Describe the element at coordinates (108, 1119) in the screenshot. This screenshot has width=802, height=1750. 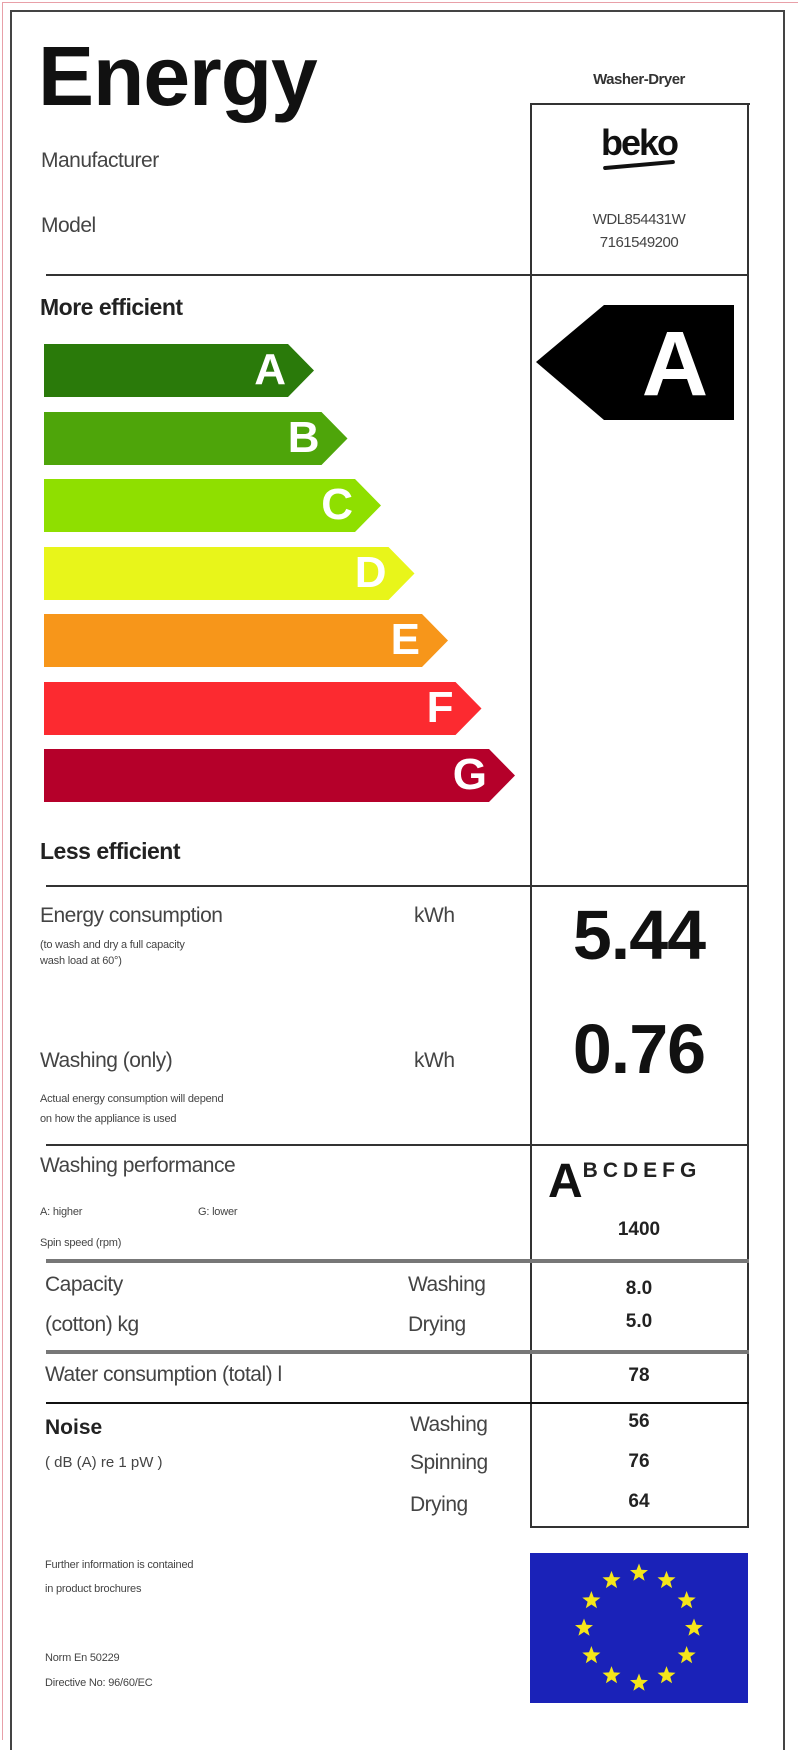
I see `washing-note-2: on how the appliance is used` at that location.